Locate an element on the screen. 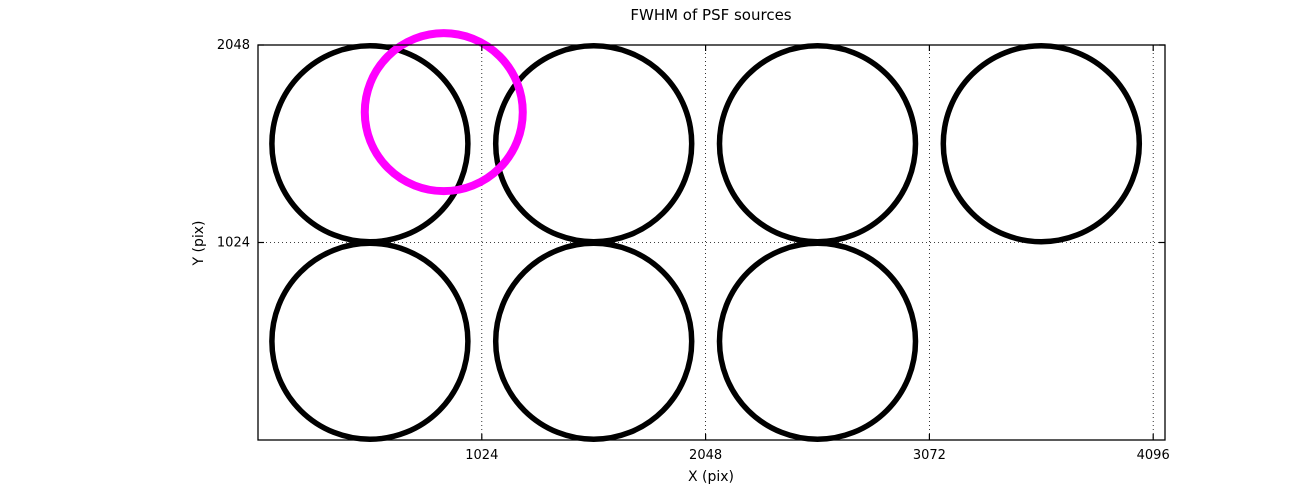 The image size is (1300, 490). x-tick-label: 1024 is located at coordinates (481, 455).